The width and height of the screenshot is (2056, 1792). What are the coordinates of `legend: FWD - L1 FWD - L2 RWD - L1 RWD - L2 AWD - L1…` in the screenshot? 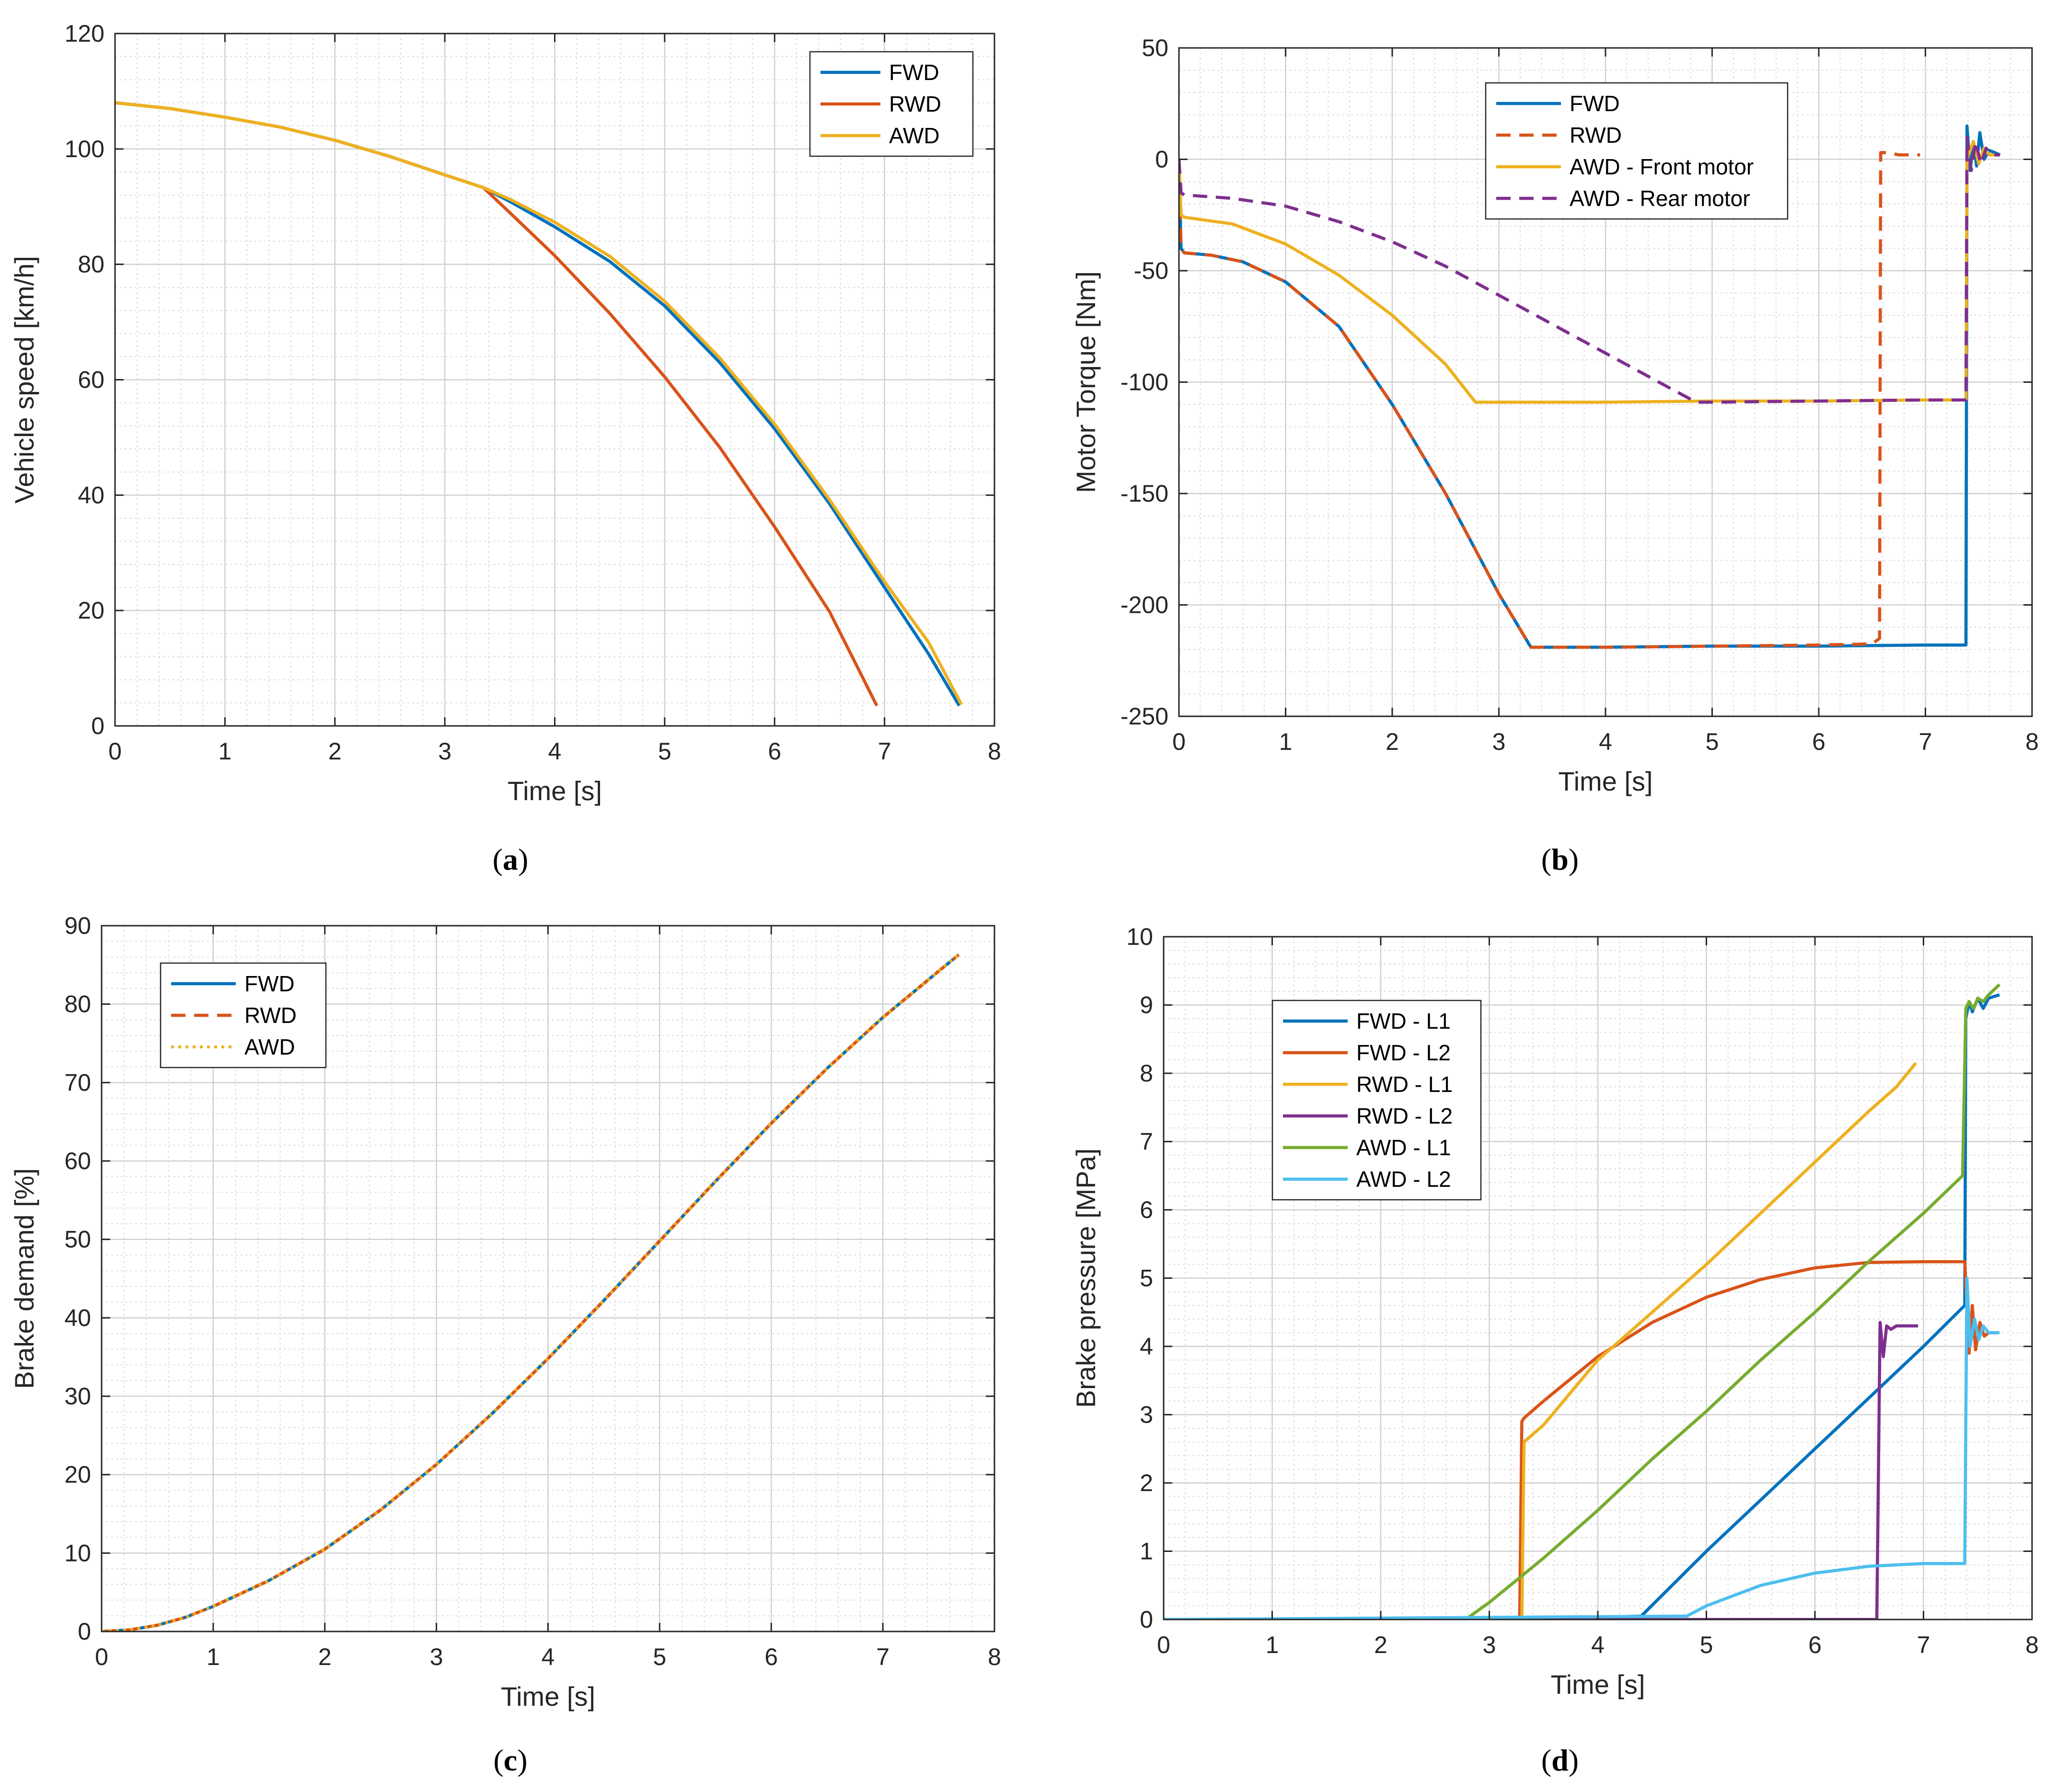 It's located at (1376, 1100).